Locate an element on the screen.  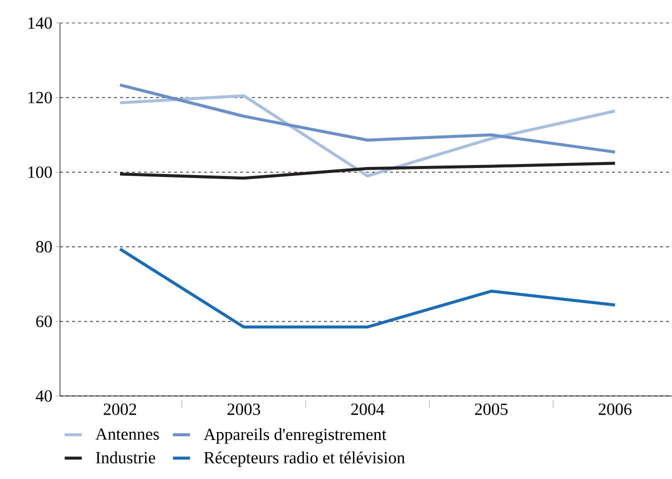
x-tick-label: 2006 is located at coordinates (615, 409).